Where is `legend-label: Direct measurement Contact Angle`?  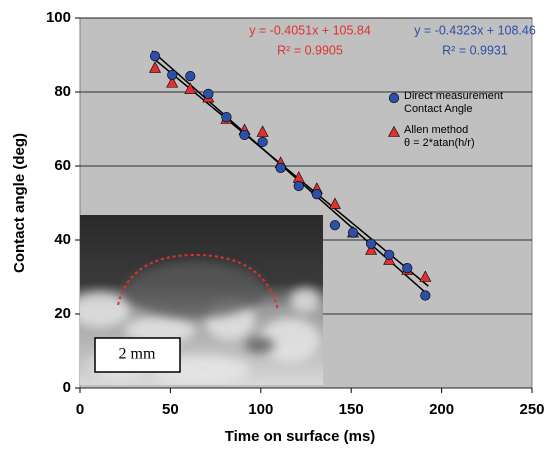 legend-label: Direct measurement Contact Angle is located at coordinates (454, 102).